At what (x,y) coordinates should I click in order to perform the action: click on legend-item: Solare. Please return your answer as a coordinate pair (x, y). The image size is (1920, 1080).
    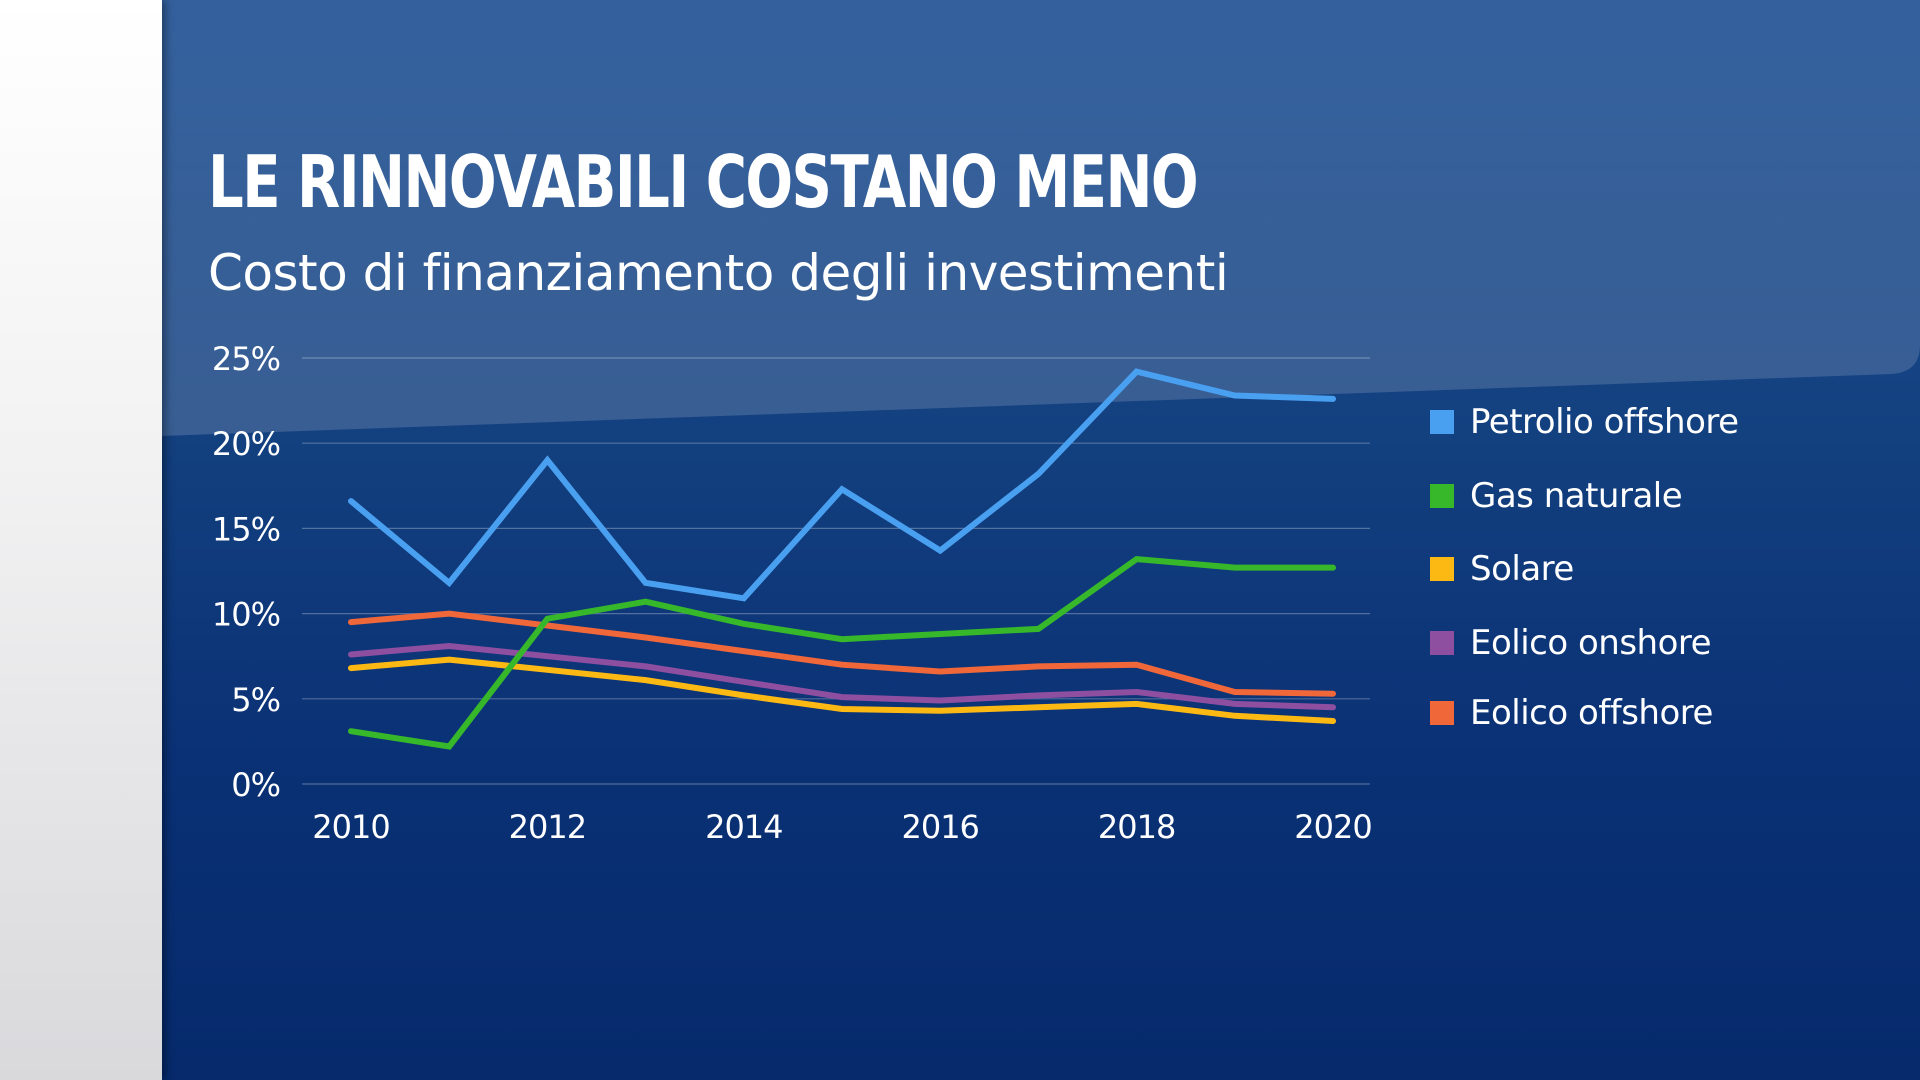
    Looking at the image, I should click on (1502, 569).